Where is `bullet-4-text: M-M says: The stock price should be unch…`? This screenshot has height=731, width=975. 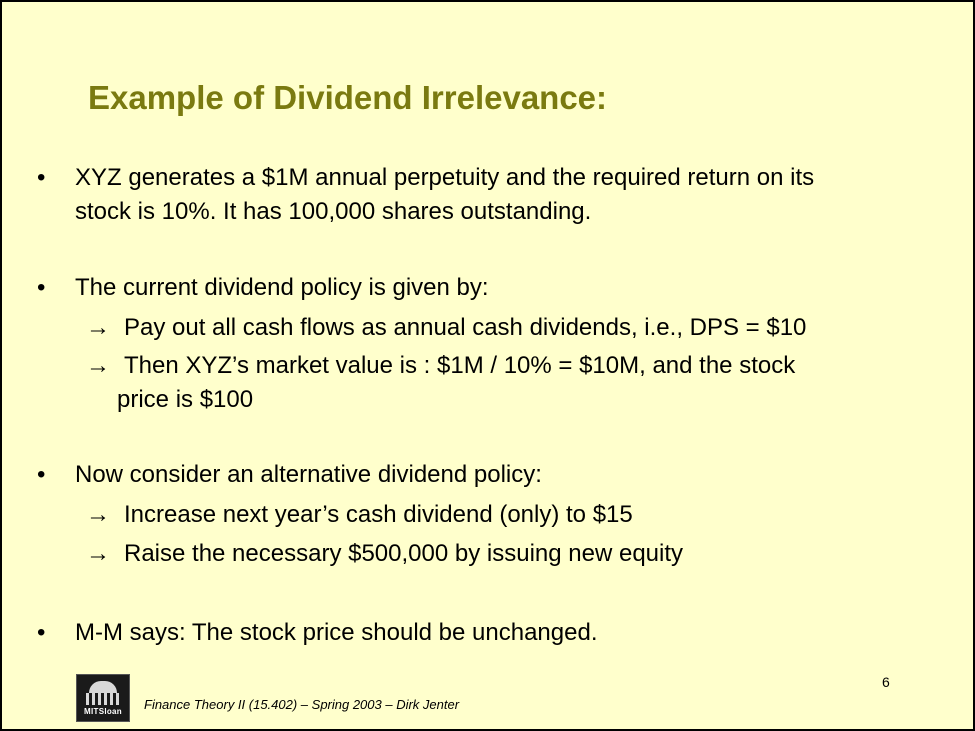 bullet-4-text: M-M says: The stock price should be unch… is located at coordinates (336, 632).